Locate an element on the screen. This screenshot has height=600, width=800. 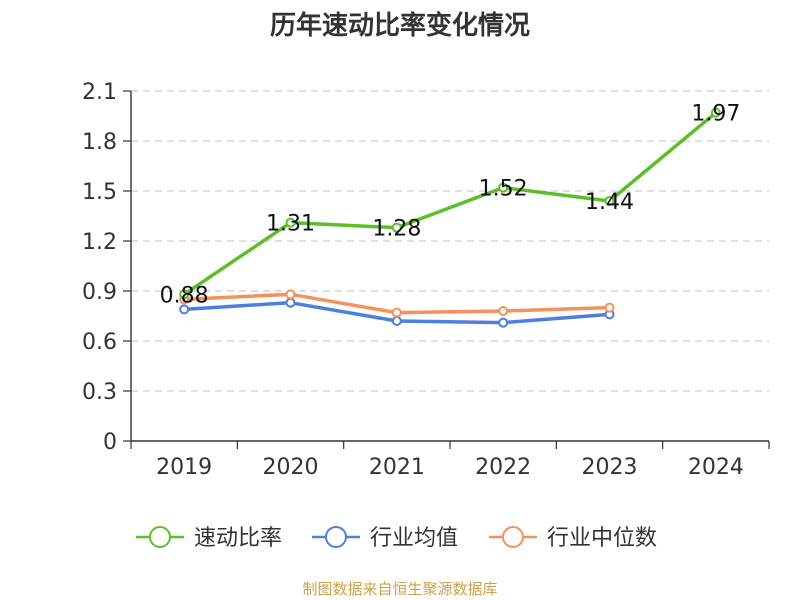
data-label: 1.97 is located at coordinates (715, 114).